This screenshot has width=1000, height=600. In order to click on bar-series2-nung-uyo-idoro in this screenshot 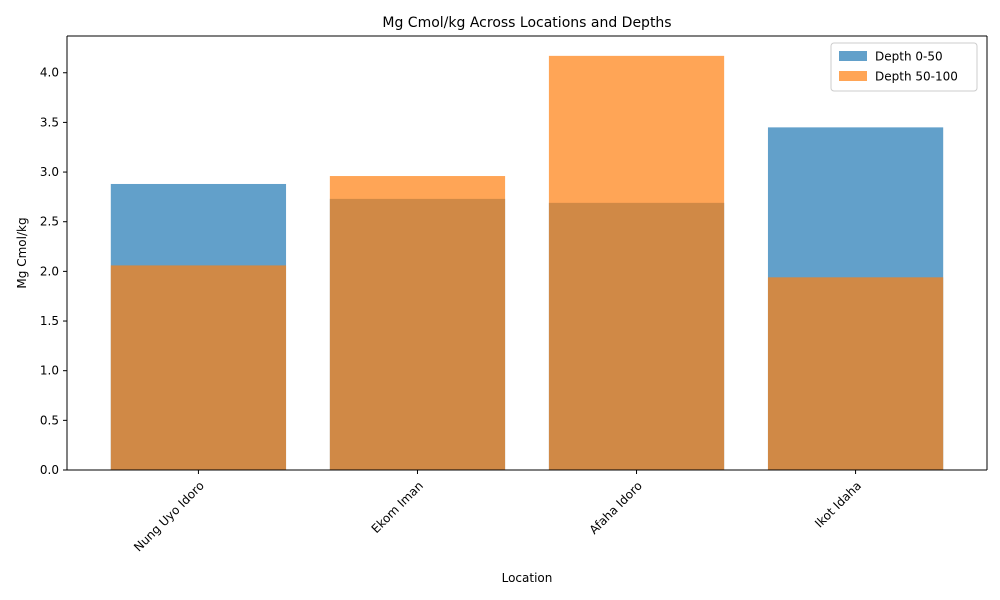, I will do `click(198, 367)`.